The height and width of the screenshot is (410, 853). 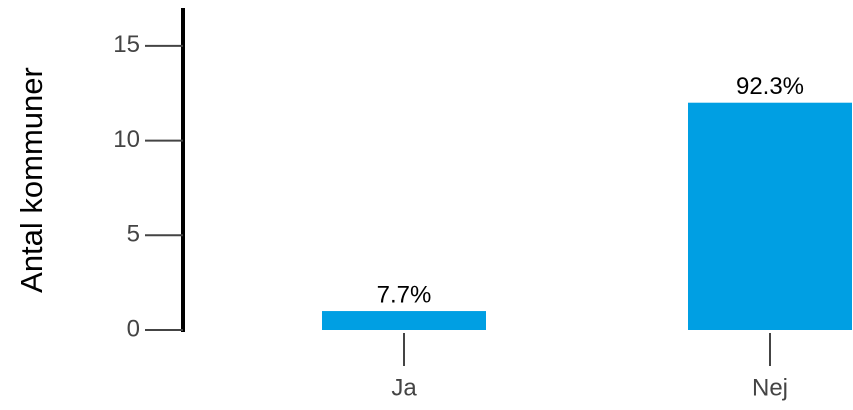 I want to click on y-tick-label: 0, so click(x=133, y=328).